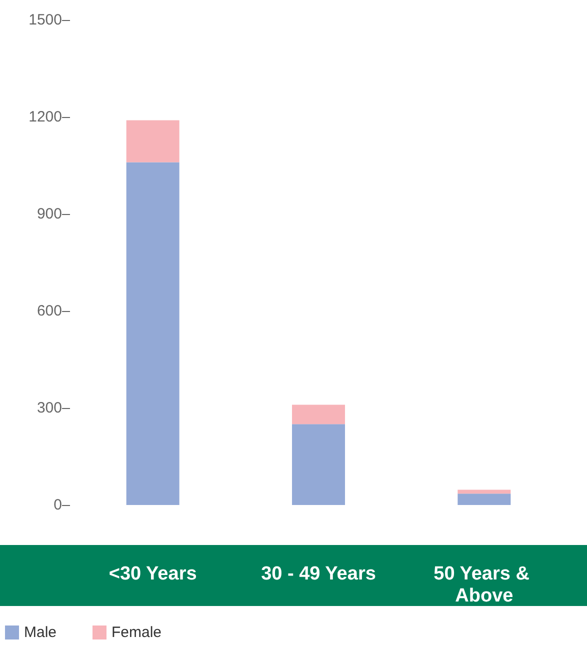 The height and width of the screenshot is (647, 587). What do you see at coordinates (40, 632) in the screenshot?
I see `legend-label: Male` at bounding box center [40, 632].